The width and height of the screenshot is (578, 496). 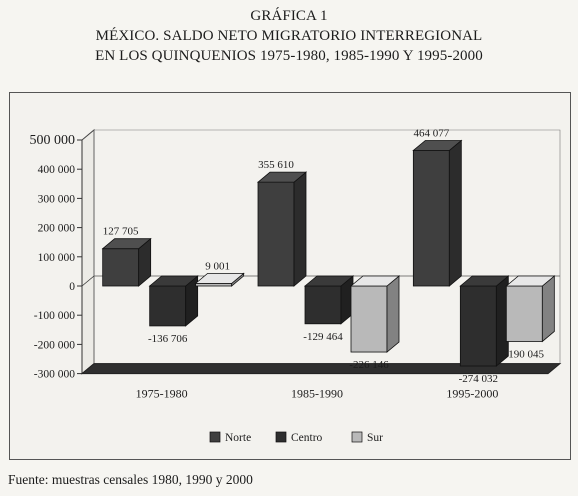 I want to click on y-tick-label: 0, so click(x=72, y=287).